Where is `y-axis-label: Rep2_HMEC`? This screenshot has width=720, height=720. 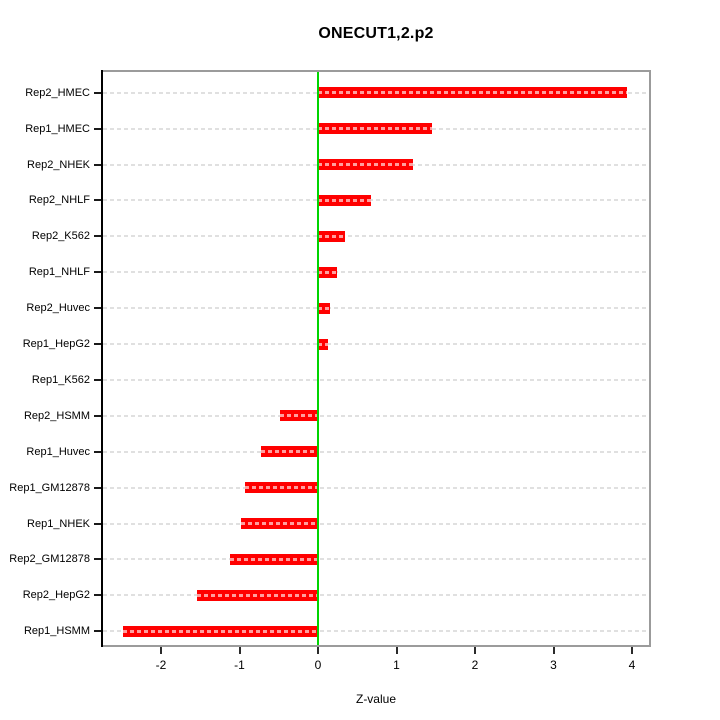
y-axis-label: Rep2_HMEC is located at coordinates (57, 92).